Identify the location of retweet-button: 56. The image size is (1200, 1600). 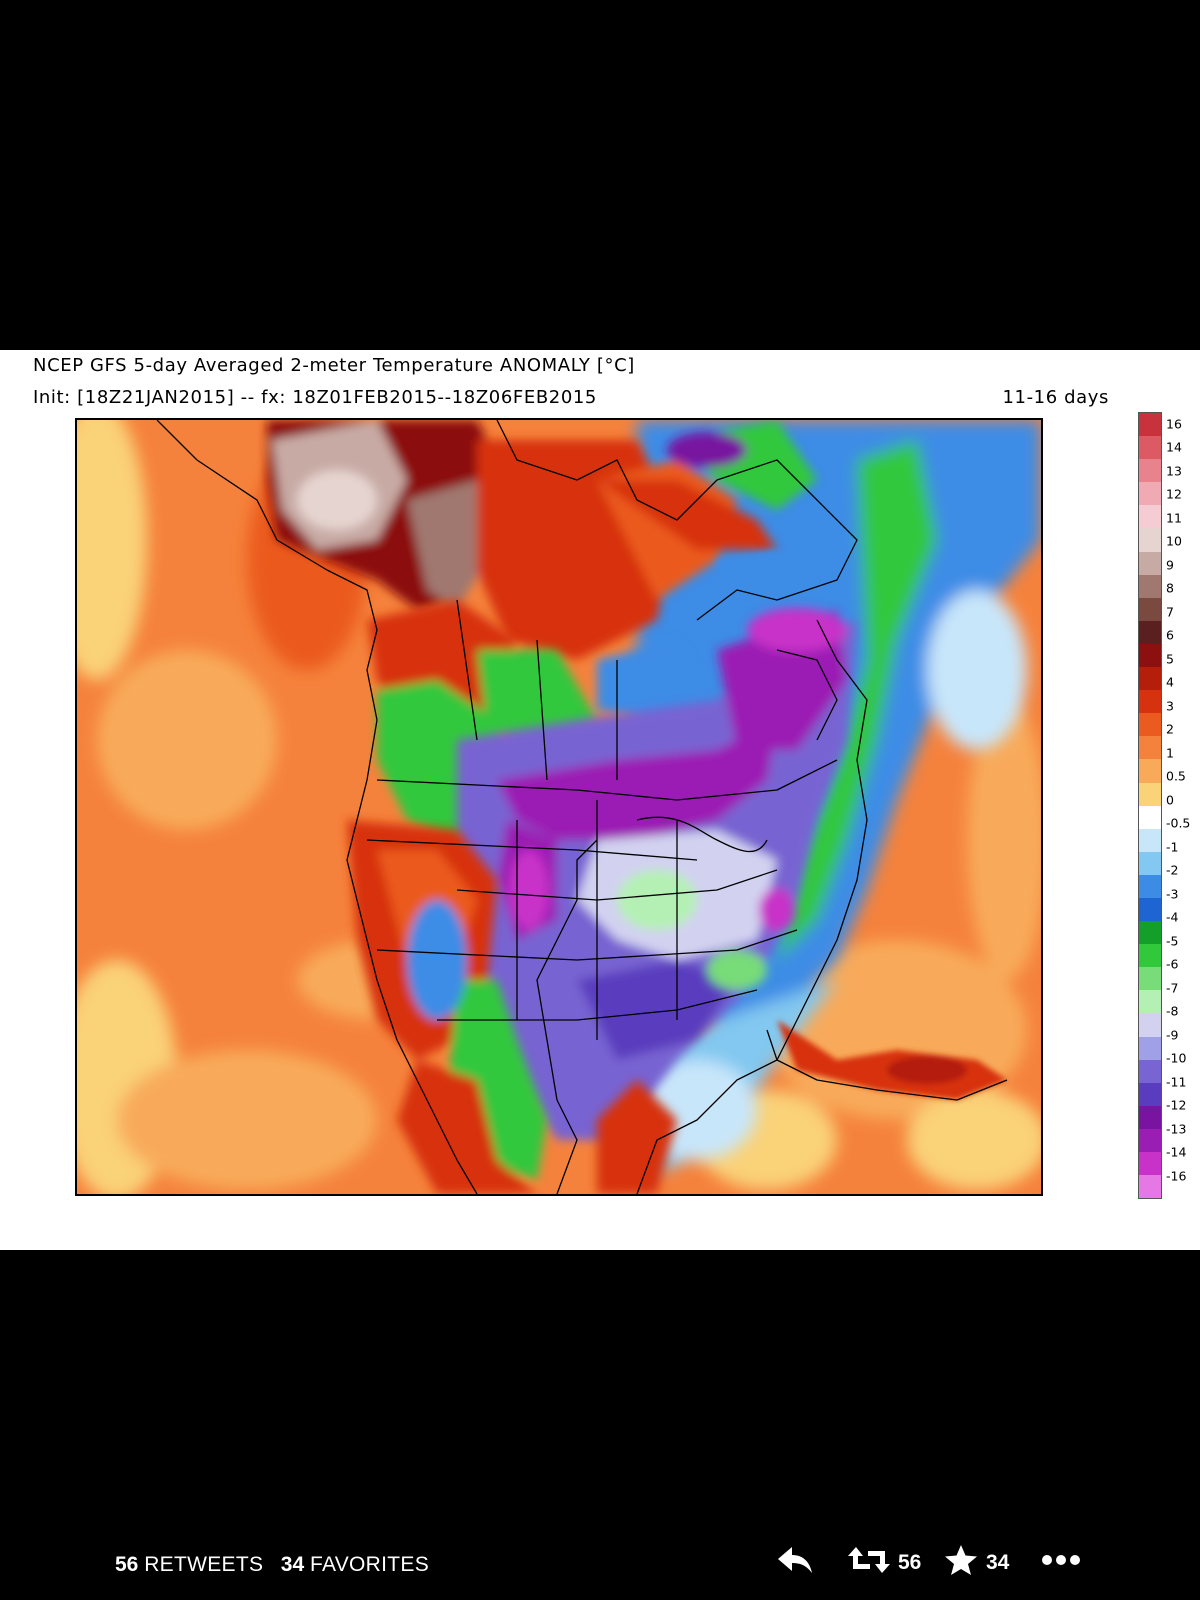
(884, 1562).